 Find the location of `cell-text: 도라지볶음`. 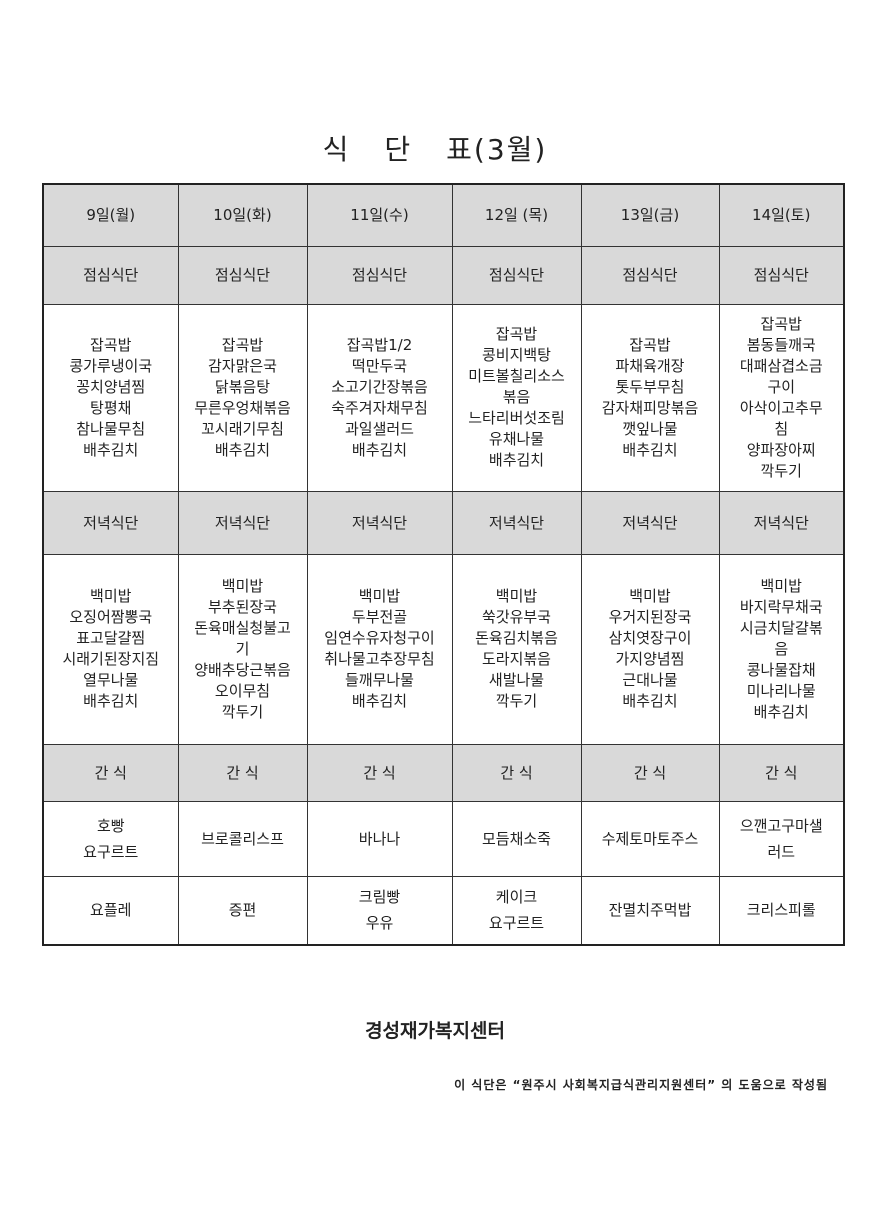

cell-text: 도라지볶음 is located at coordinates (516, 659).